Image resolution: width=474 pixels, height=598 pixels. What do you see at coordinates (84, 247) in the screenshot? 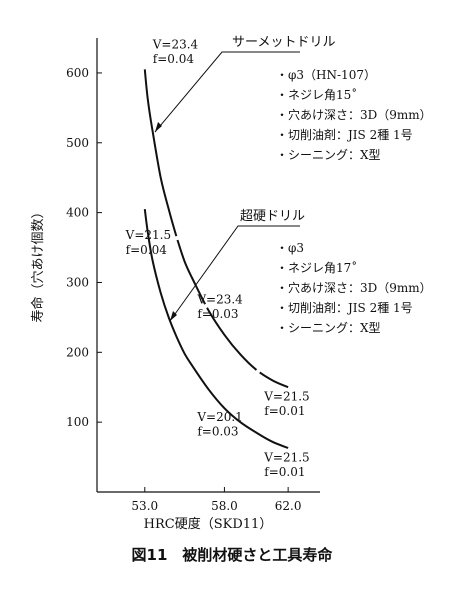
I see `y-ticks: 100 200 300 400 500 600` at bounding box center [84, 247].